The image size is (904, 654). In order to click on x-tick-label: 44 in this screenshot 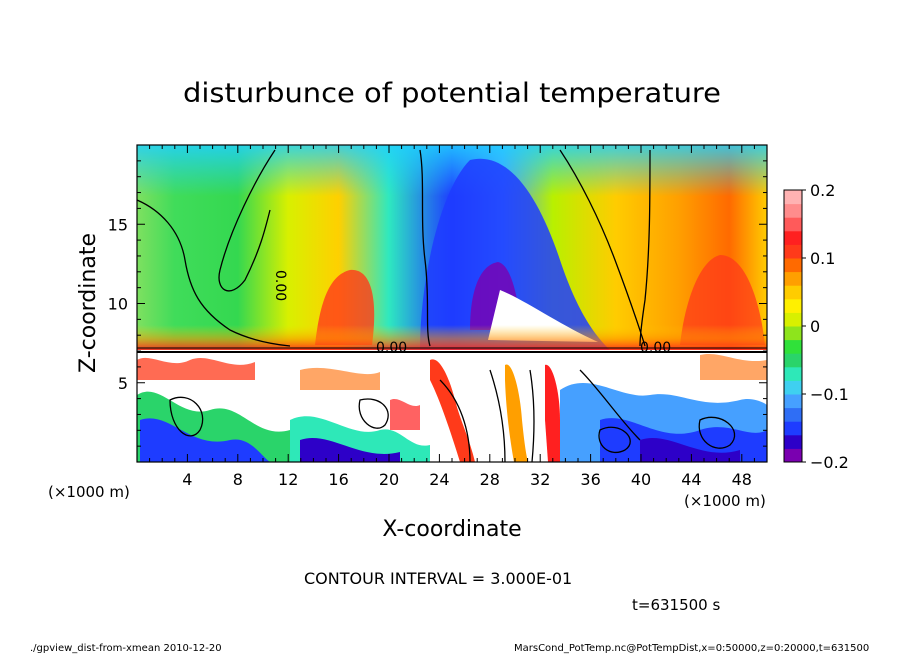, I will do `click(691, 479)`.